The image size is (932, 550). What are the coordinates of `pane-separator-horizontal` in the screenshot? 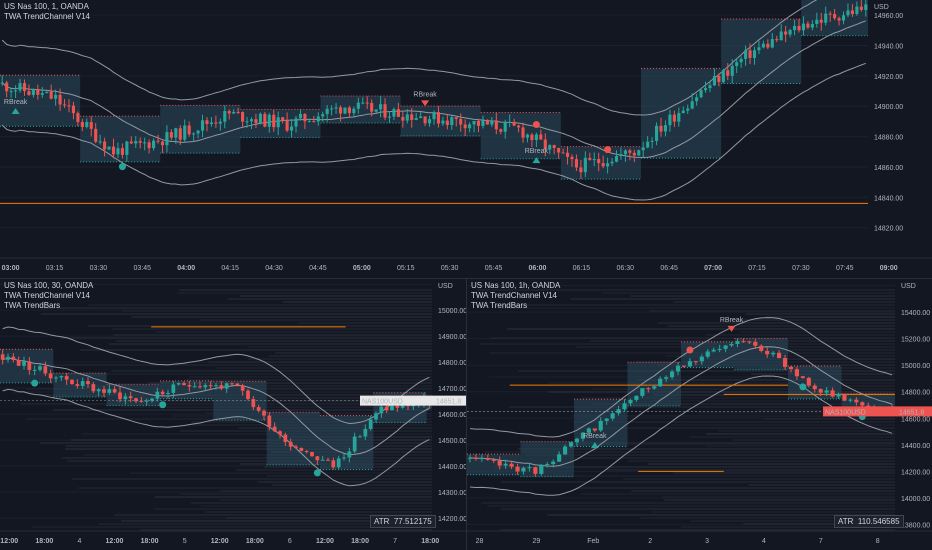 It's located at (466, 278).